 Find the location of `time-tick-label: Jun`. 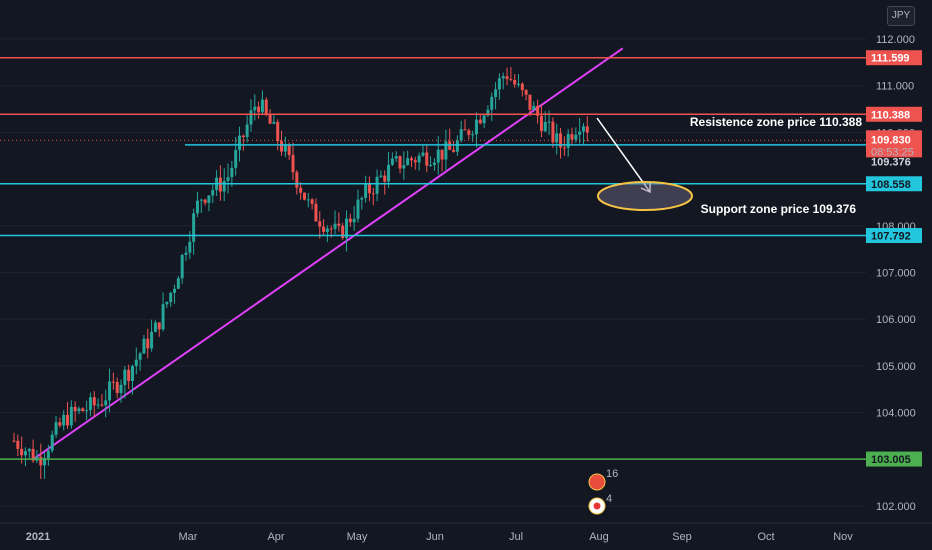

time-tick-label: Jun is located at coordinates (435, 537).